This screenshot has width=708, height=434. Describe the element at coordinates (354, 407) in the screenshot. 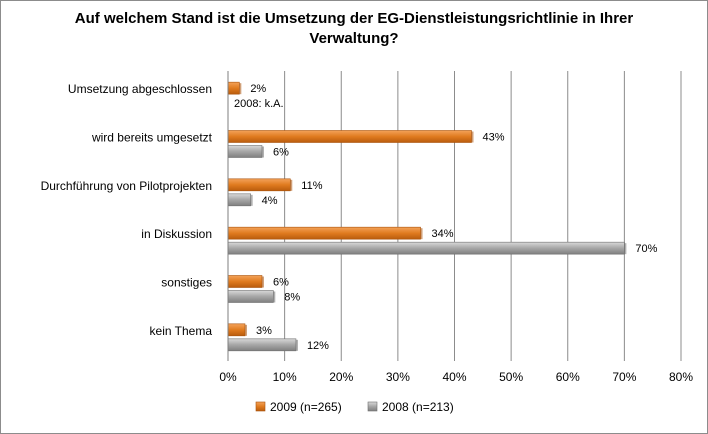

I see `legend: 2009 (n=265) 2008 (n=213)` at that location.